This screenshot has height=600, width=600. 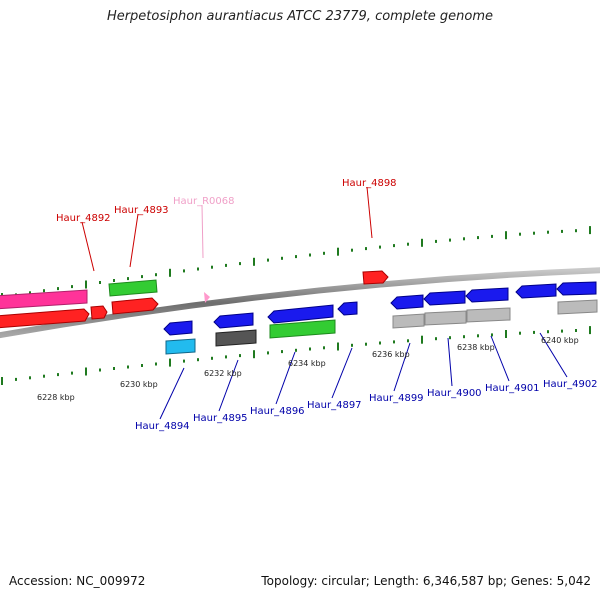 I want to click on gene-label: Haur_4901, so click(x=512, y=388).